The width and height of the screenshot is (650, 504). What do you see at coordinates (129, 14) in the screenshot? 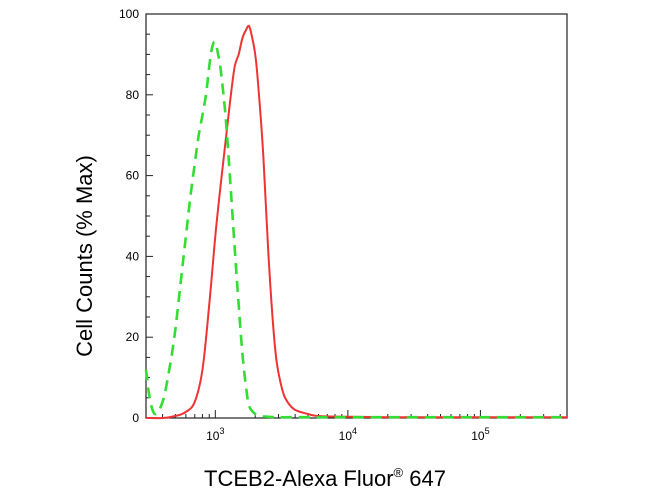
I see `y-tick-label: 100` at bounding box center [129, 14].